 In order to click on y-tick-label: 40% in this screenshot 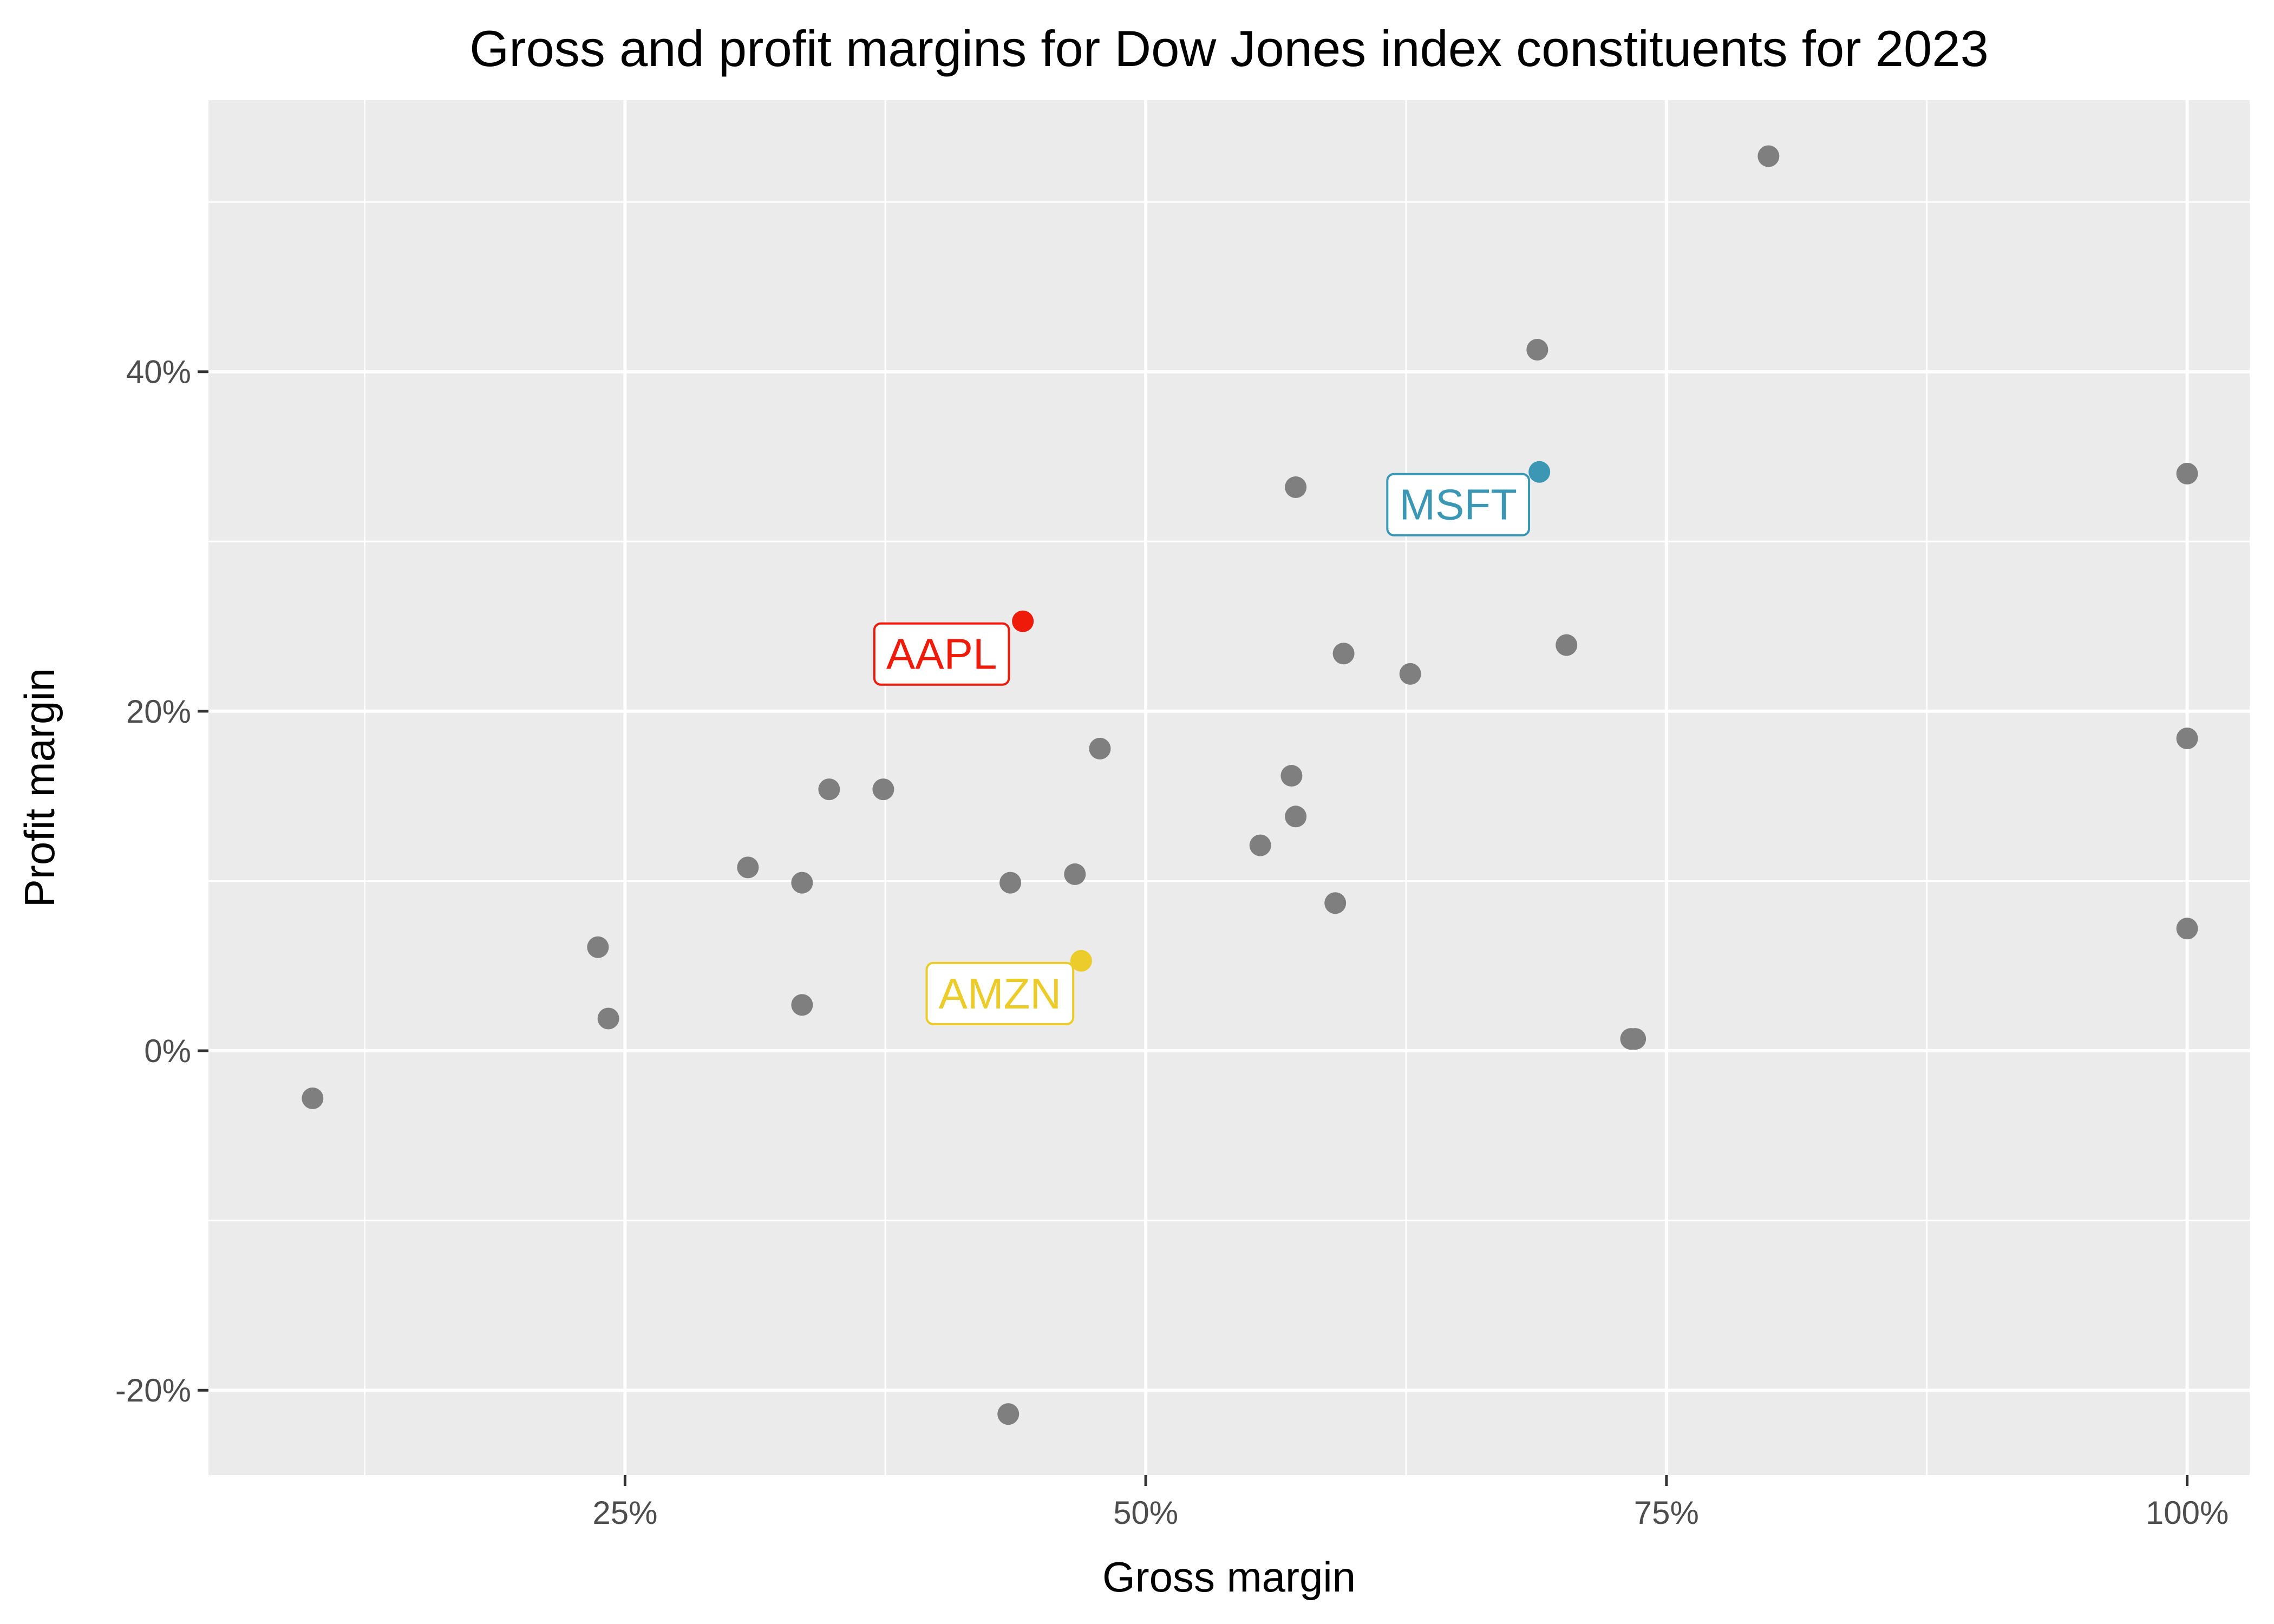, I will do `click(159, 372)`.